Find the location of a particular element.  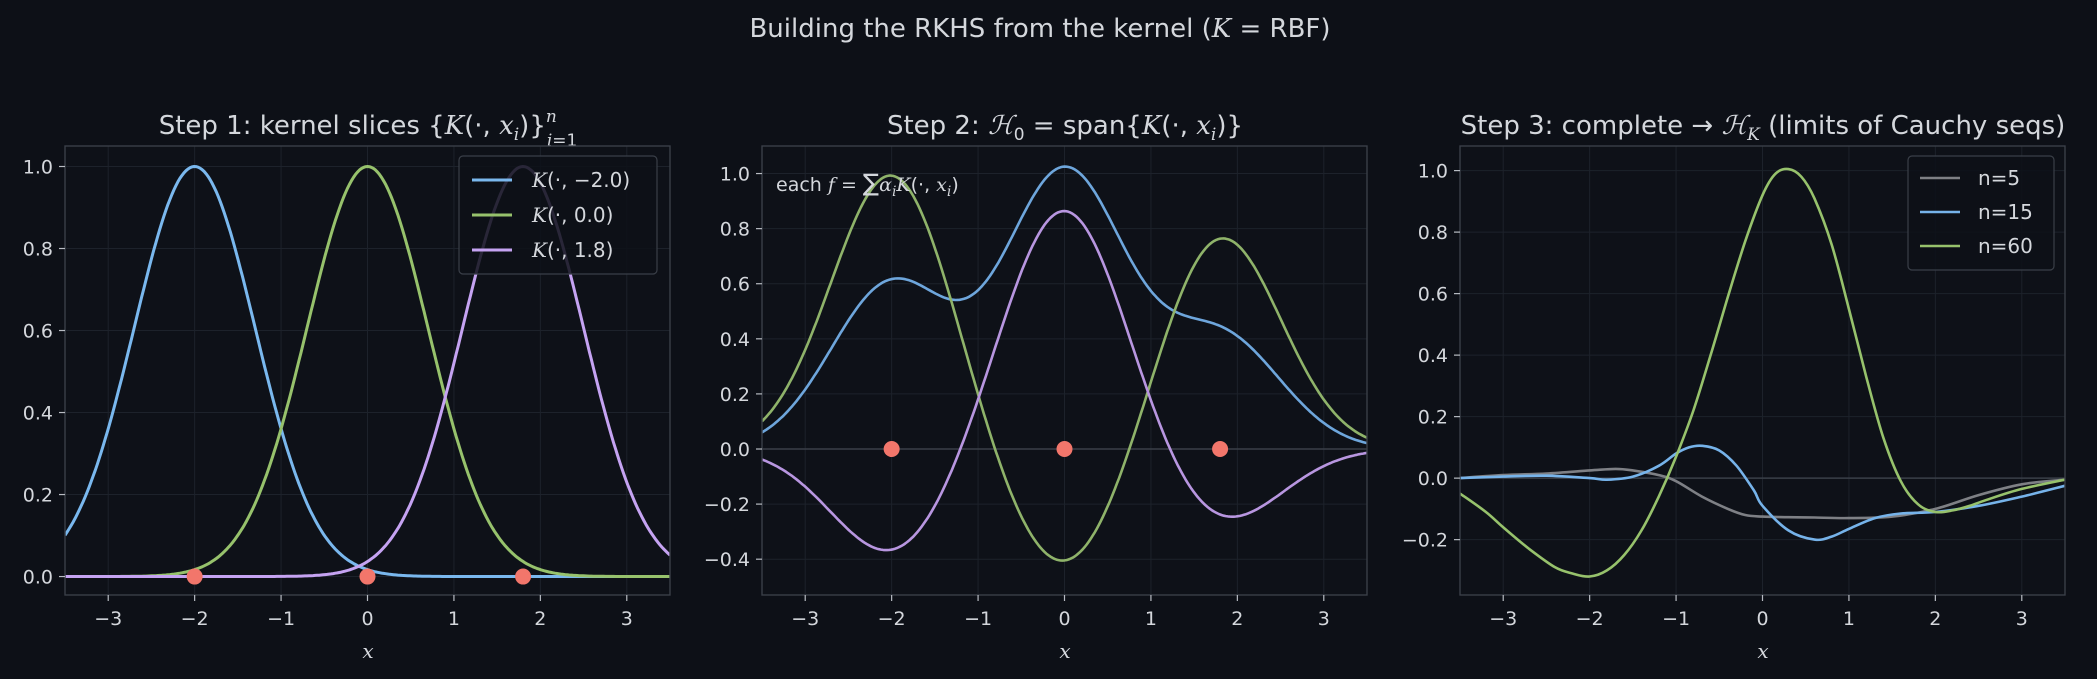

panel-1-legend: K(·, −2.0) K(·, 0.0) K(·, 1.8) is located at coordinates (558, 215).